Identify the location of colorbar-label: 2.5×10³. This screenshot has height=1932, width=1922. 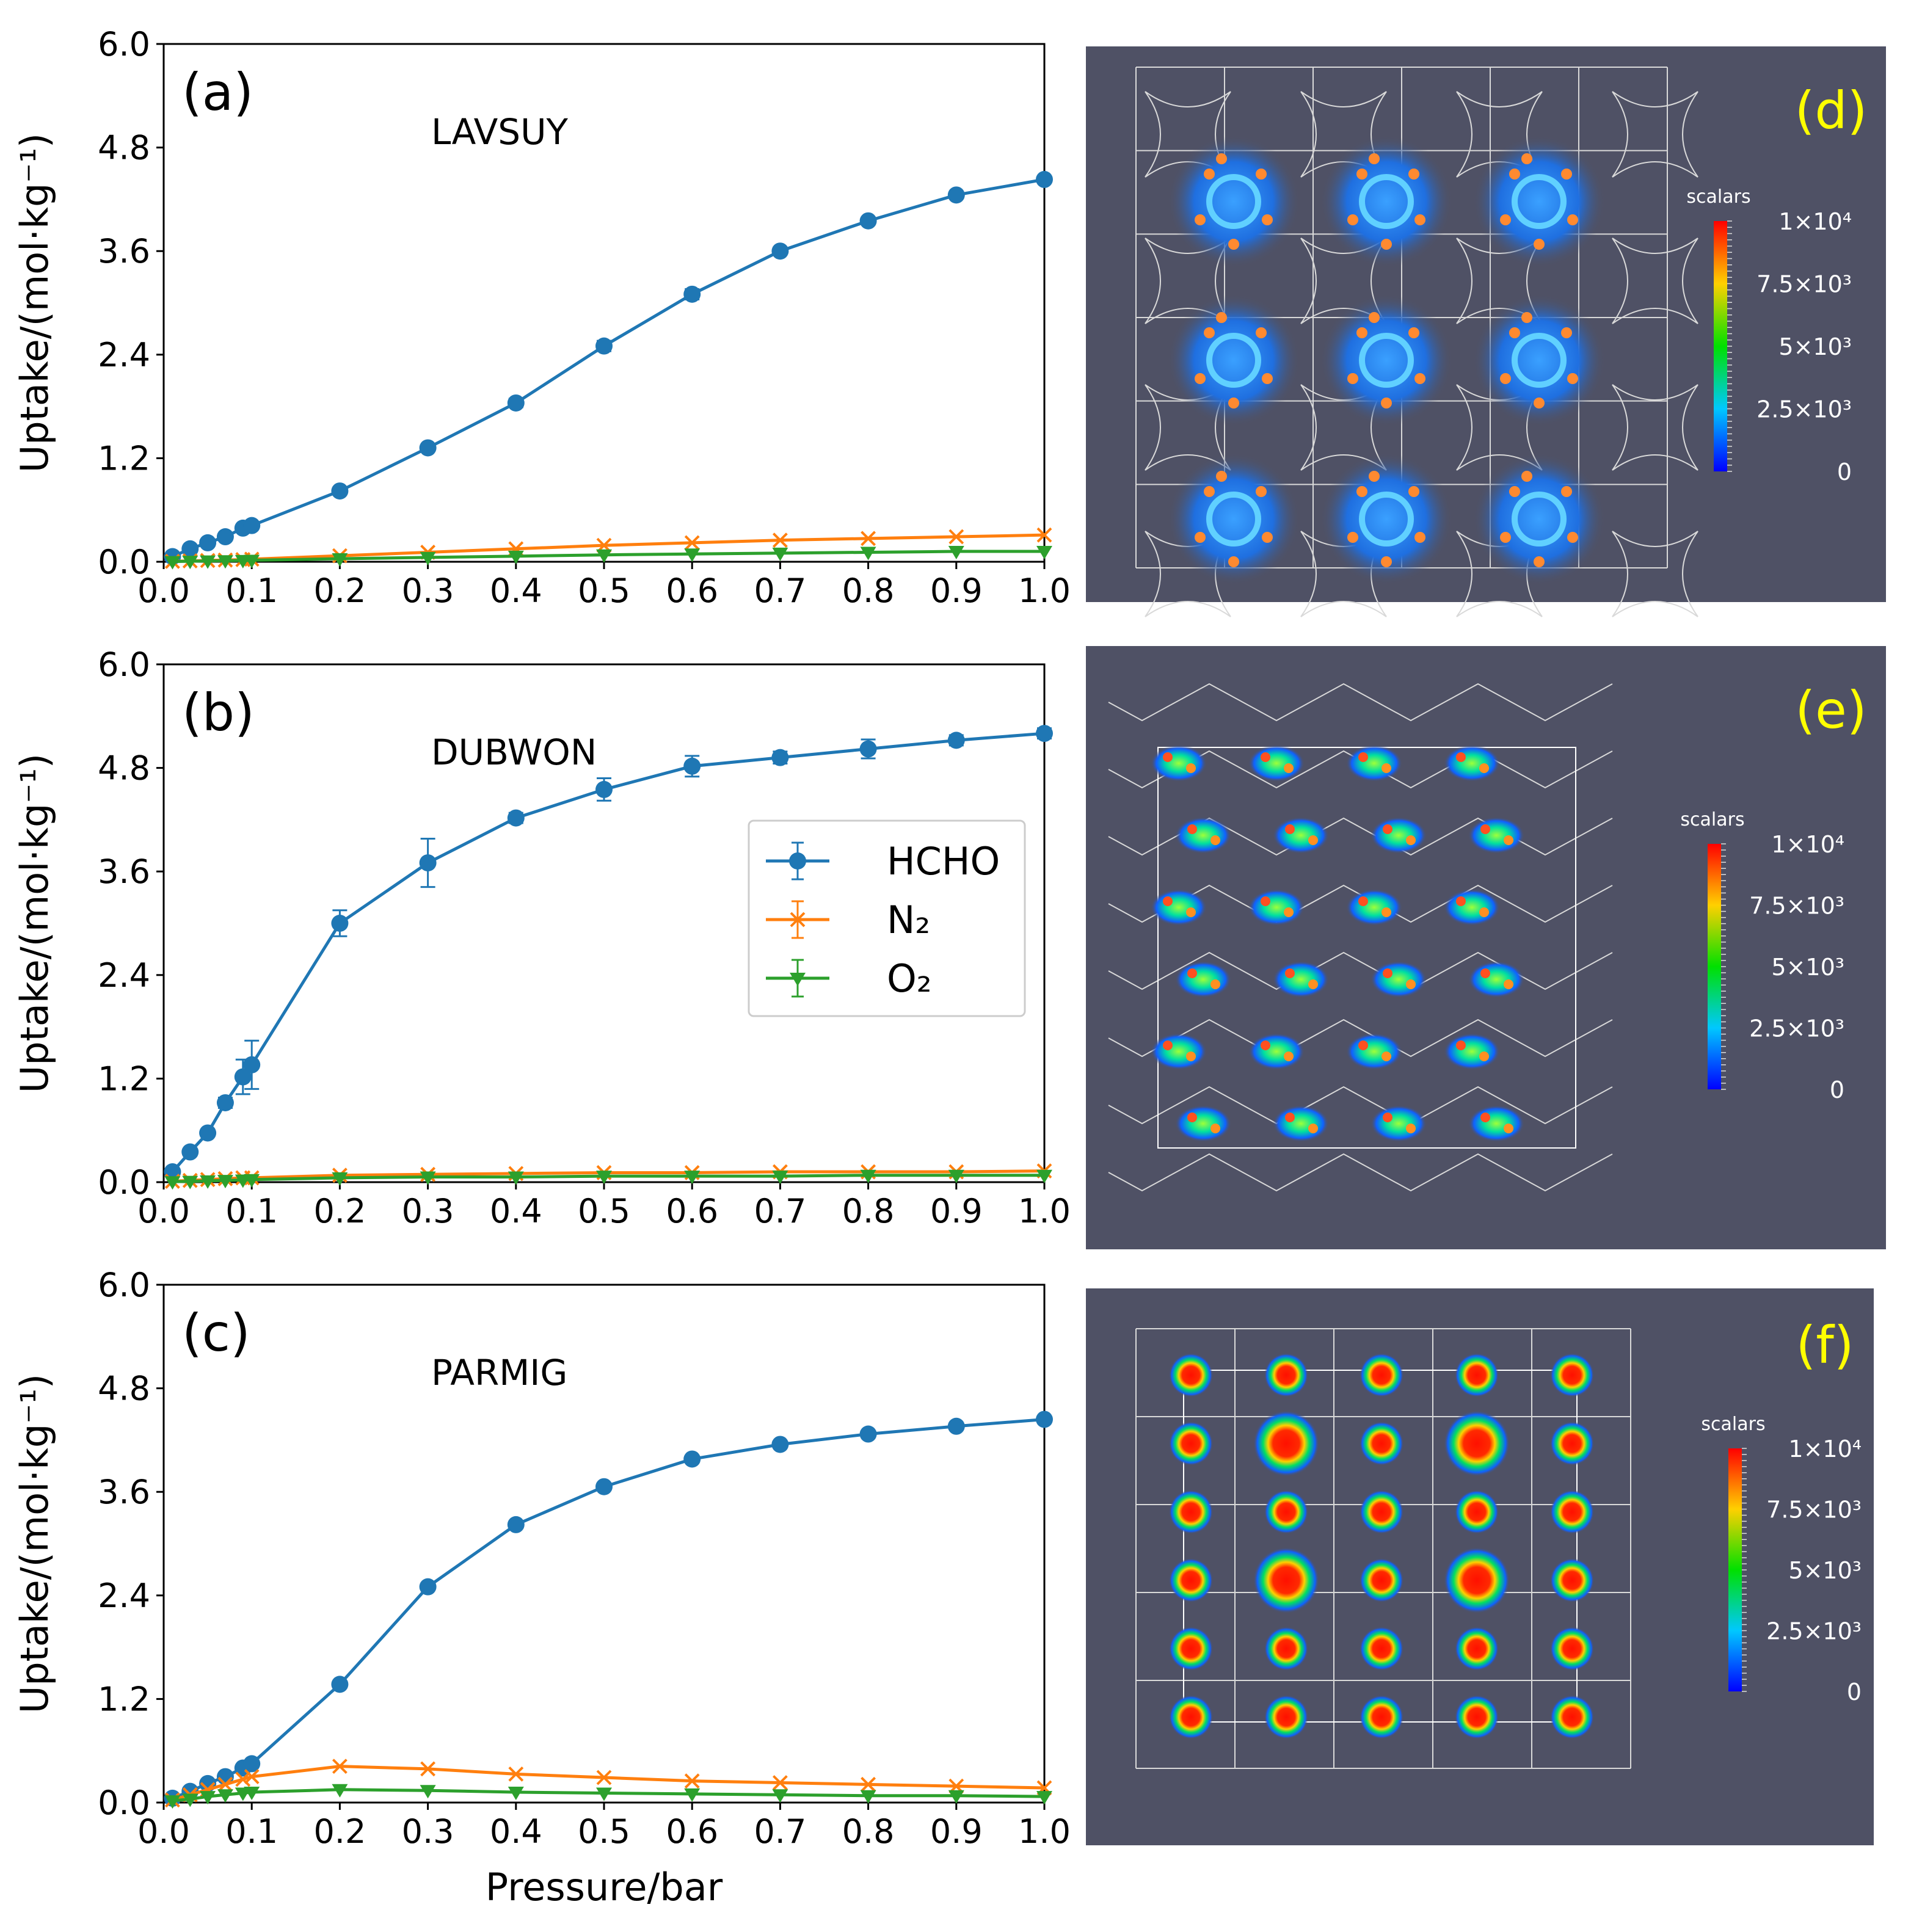
(1814, 1631).